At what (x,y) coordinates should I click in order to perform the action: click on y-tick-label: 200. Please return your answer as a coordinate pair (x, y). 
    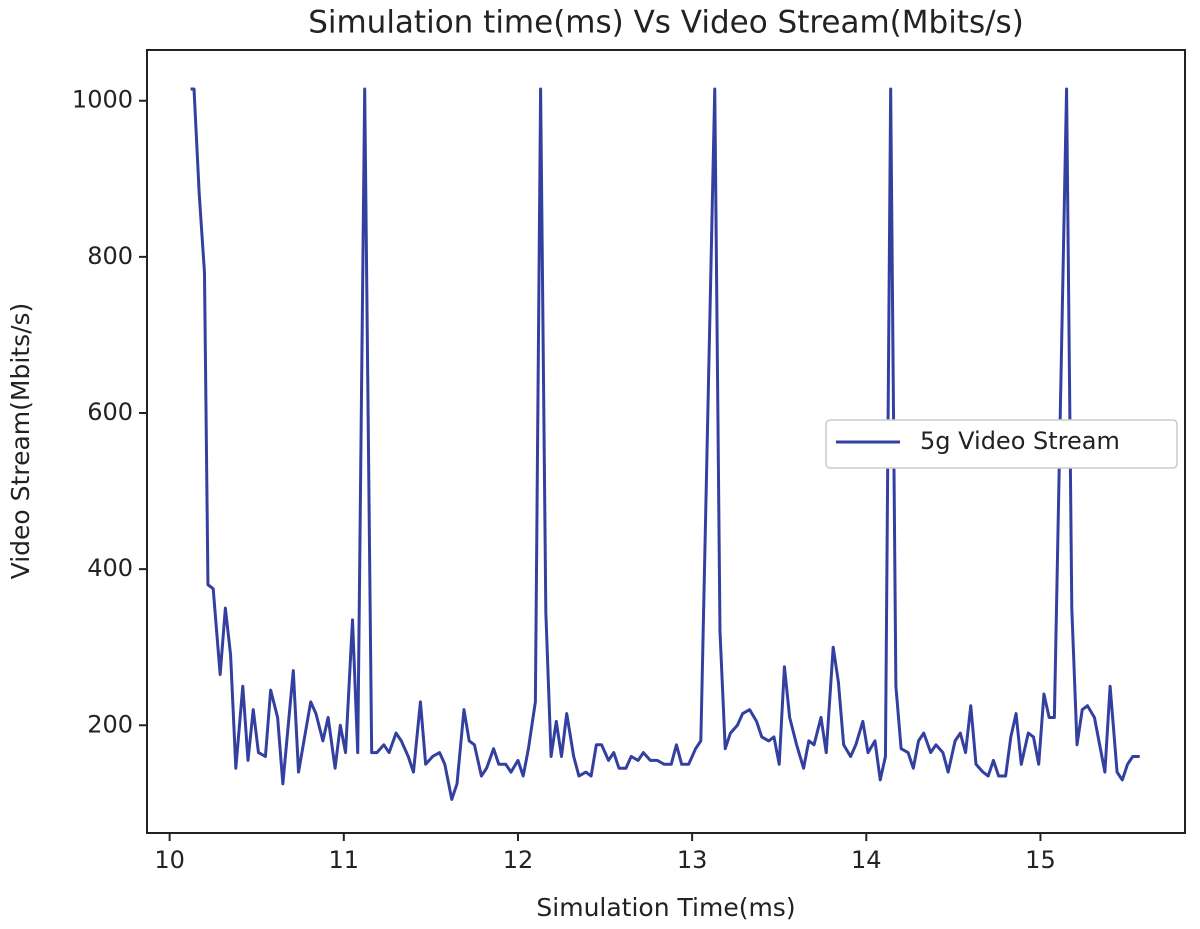
    Looking at the image, I should click on (110, 724).